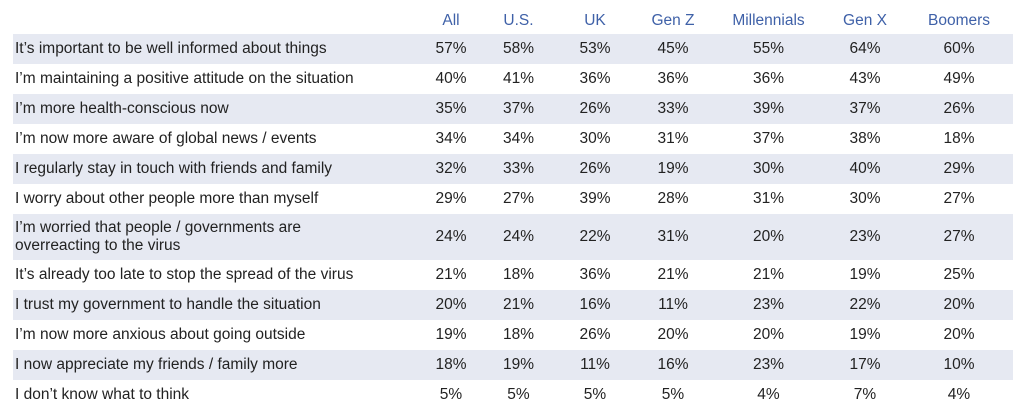 This screenshot has height=417, width=1024. What do you see at coordinates (959, 49) in the screenshot?
I see `value-cell: 60%` at bounding box center [959, 49].